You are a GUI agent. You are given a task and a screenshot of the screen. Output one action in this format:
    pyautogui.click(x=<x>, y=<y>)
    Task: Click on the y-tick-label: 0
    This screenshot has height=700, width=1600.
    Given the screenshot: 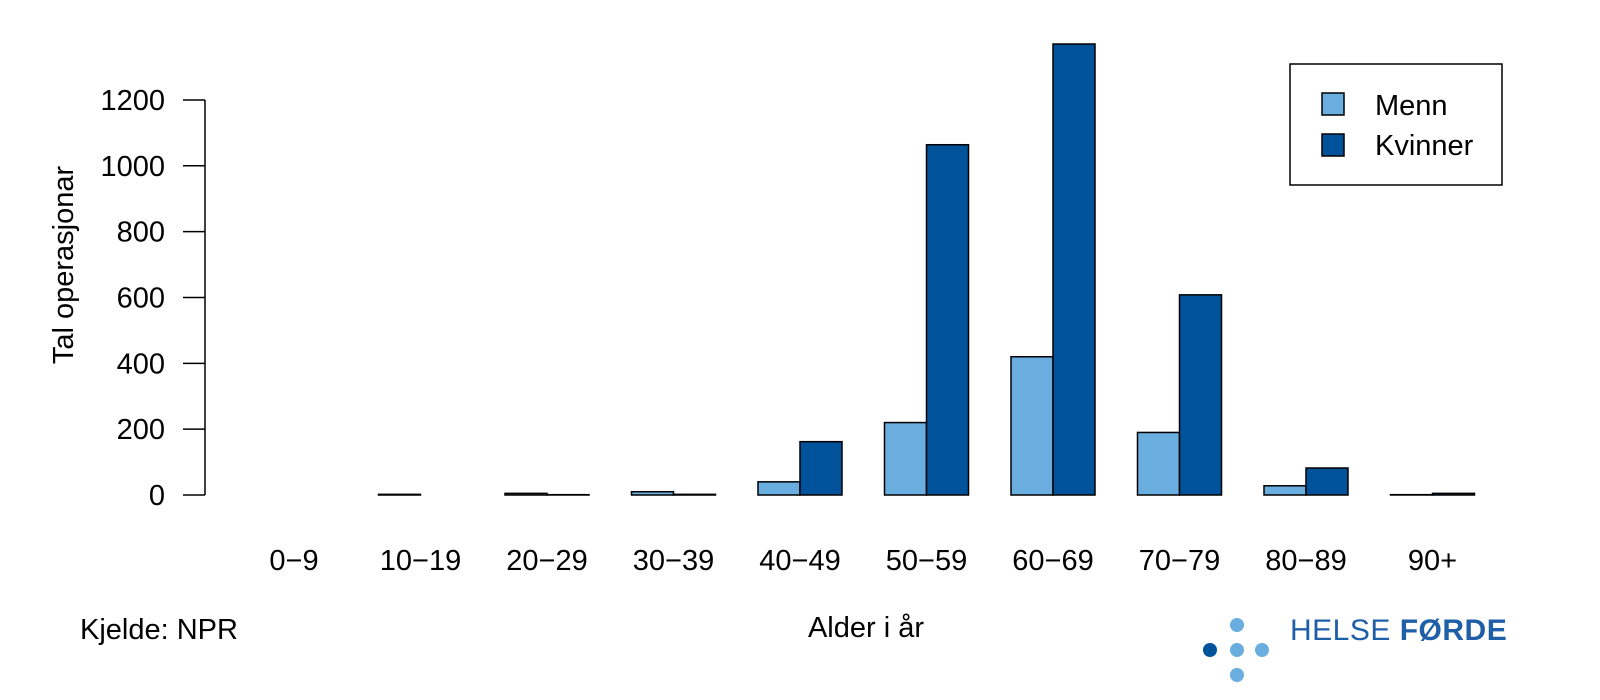 What is the action you would take?
    pyautogui.click(x=157, y=496)
    